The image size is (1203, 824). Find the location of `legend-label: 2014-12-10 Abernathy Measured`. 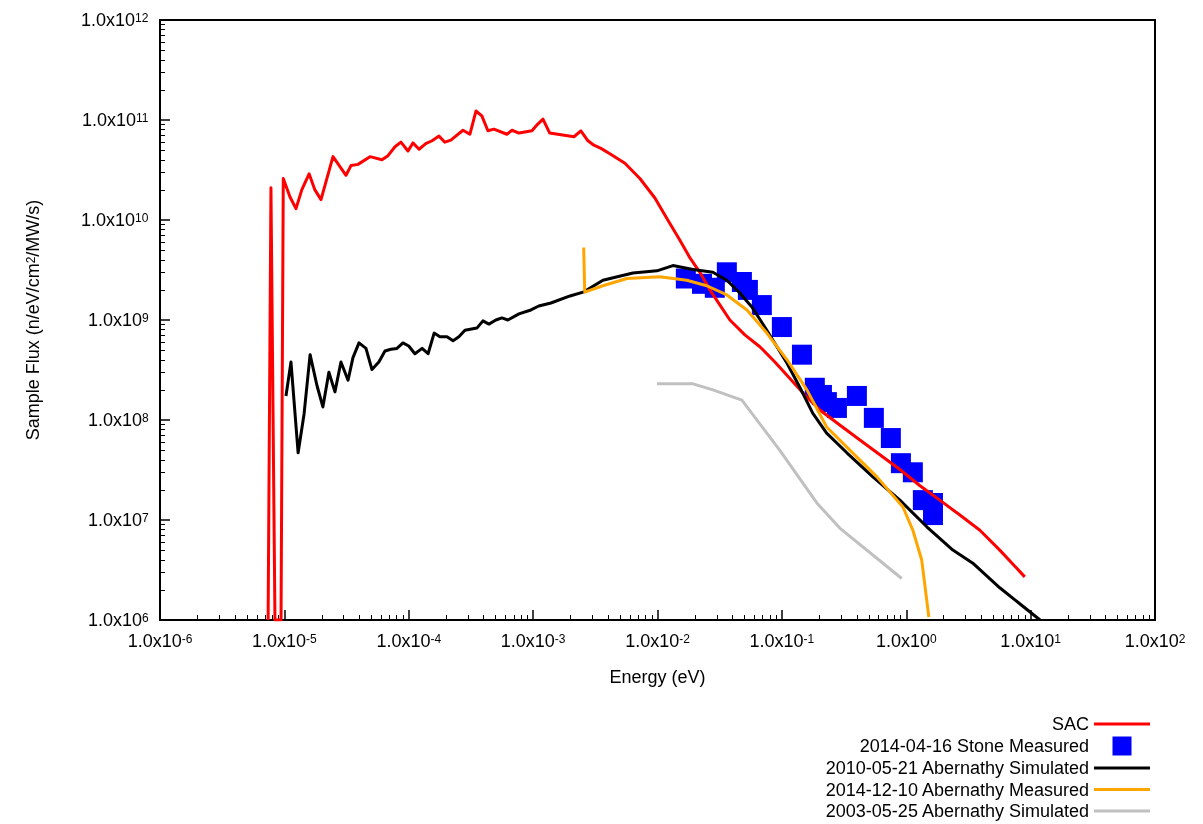

legend-label: 2014-12-10 Abernathy Measured is located at coordinates (957, 789).